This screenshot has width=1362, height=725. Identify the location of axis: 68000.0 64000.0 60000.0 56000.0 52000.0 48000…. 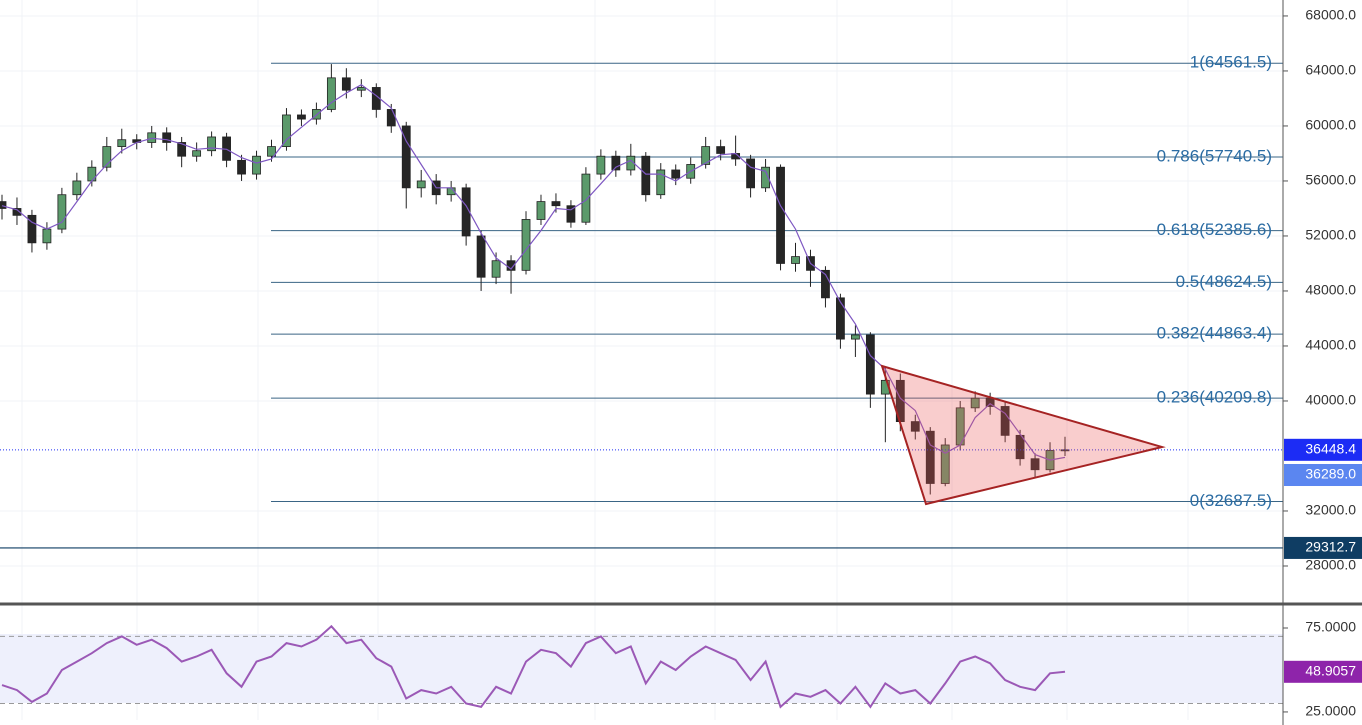
(1322, 363).